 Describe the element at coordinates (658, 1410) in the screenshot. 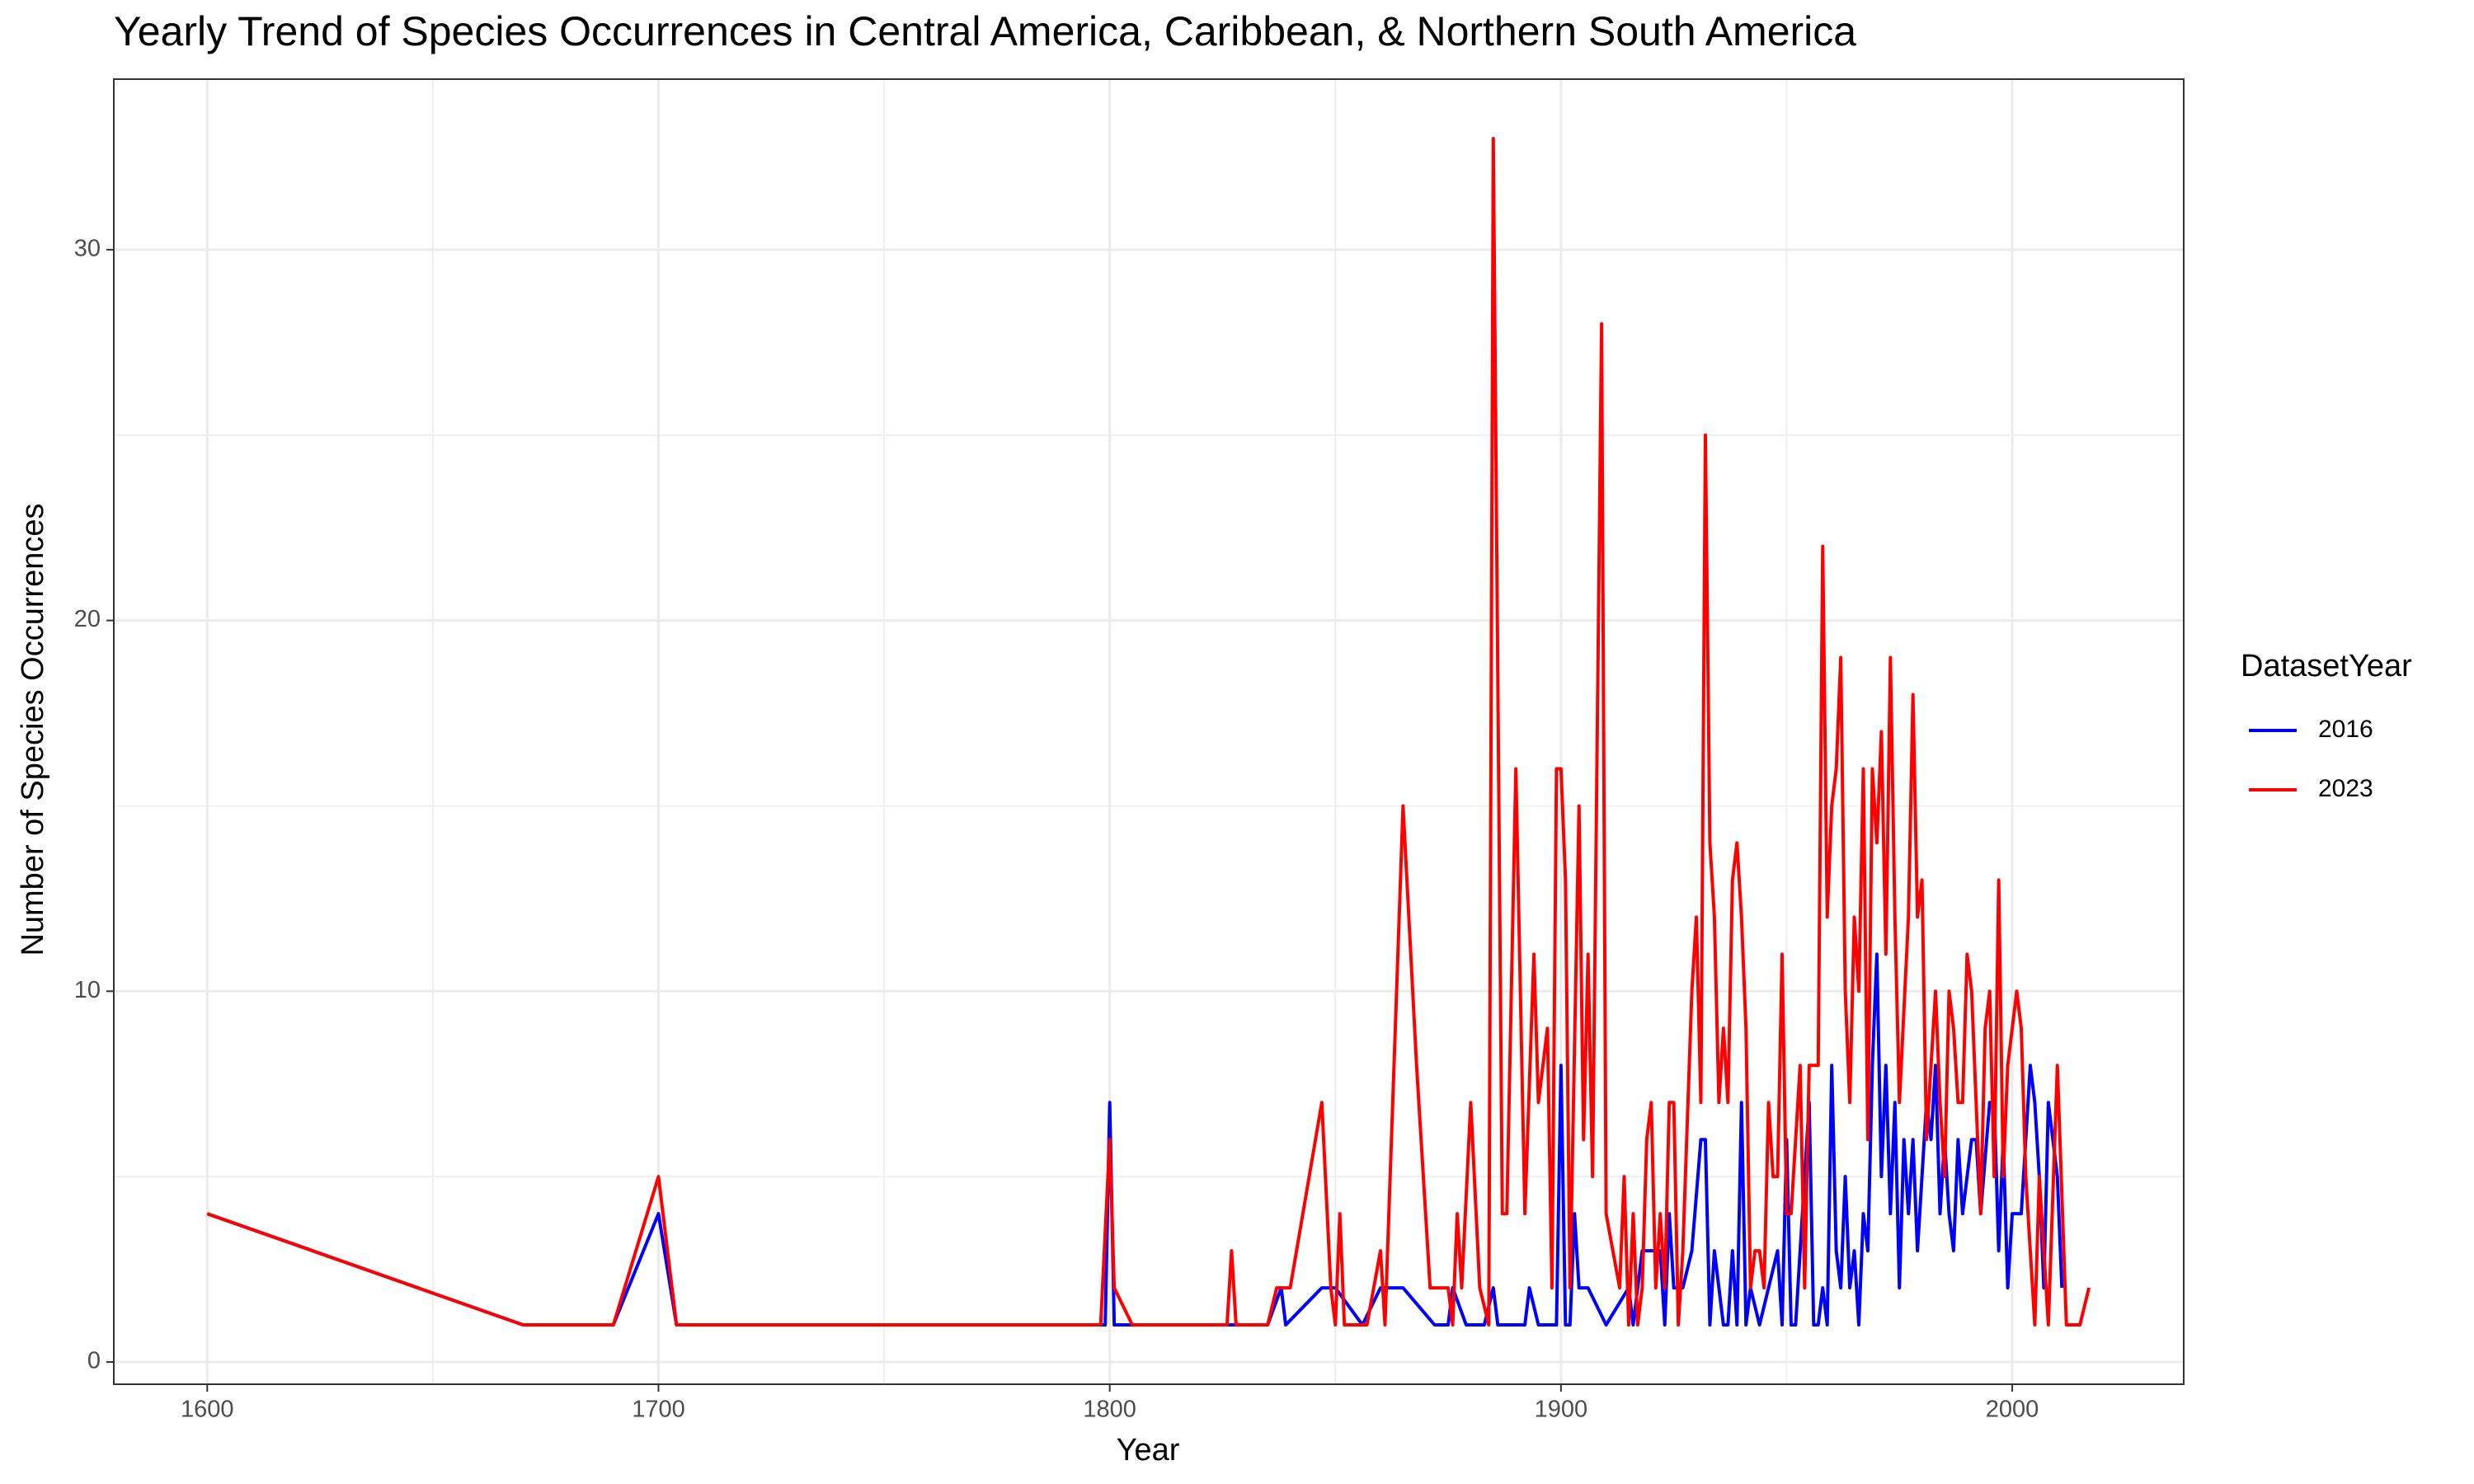

I see `x-tick-label: 1700` at that location.